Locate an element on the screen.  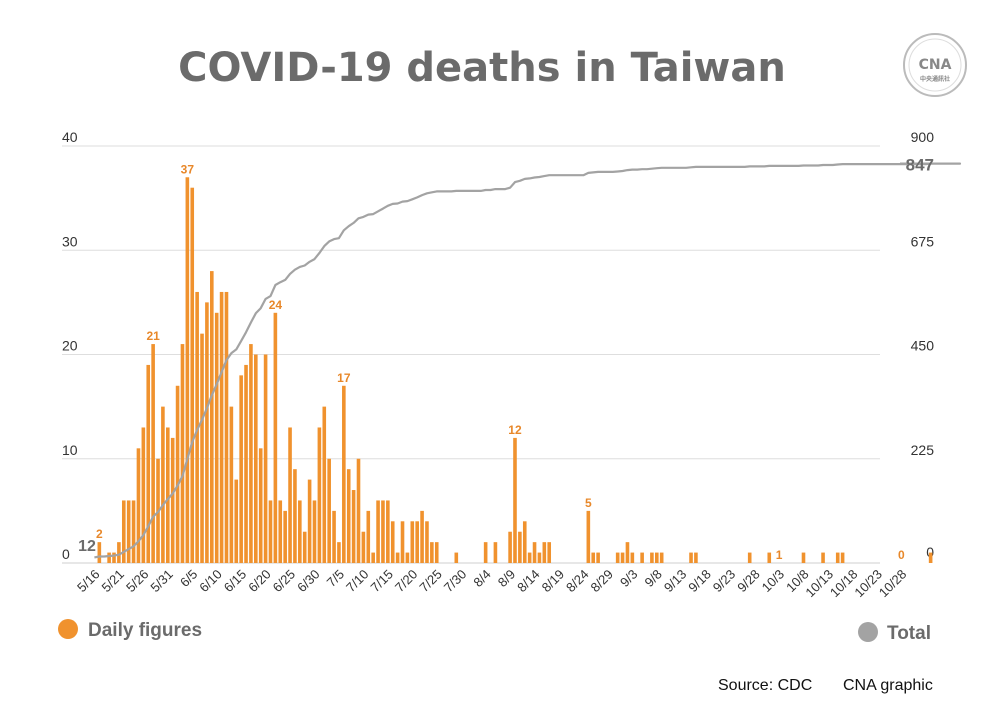
left-tick-label: 10 is located at coordinates (70, 450).